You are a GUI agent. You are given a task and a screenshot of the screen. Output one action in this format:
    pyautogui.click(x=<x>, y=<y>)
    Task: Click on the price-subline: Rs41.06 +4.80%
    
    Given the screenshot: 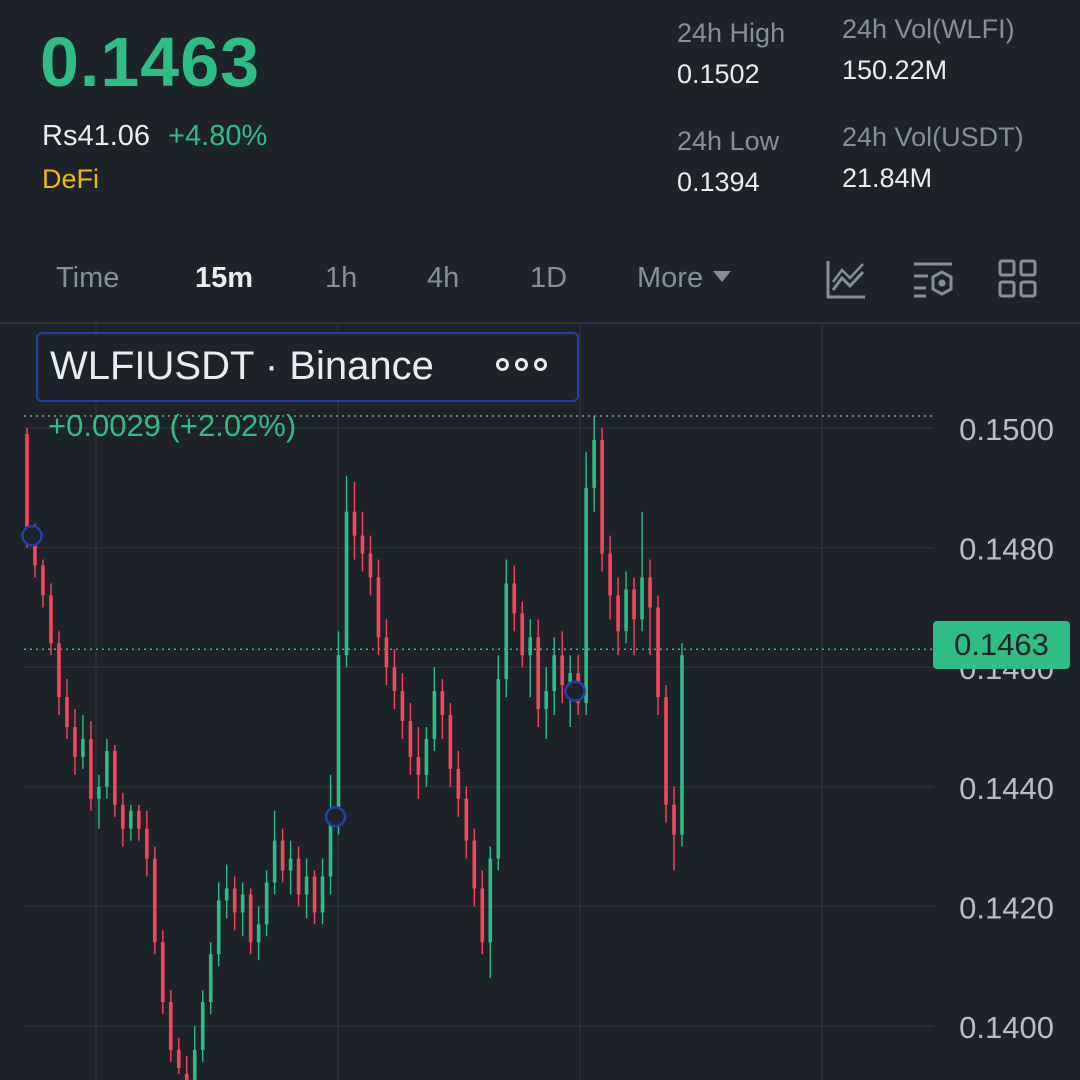 What is the action you would take?
    pyautogui.click(x=154, y=136)
    